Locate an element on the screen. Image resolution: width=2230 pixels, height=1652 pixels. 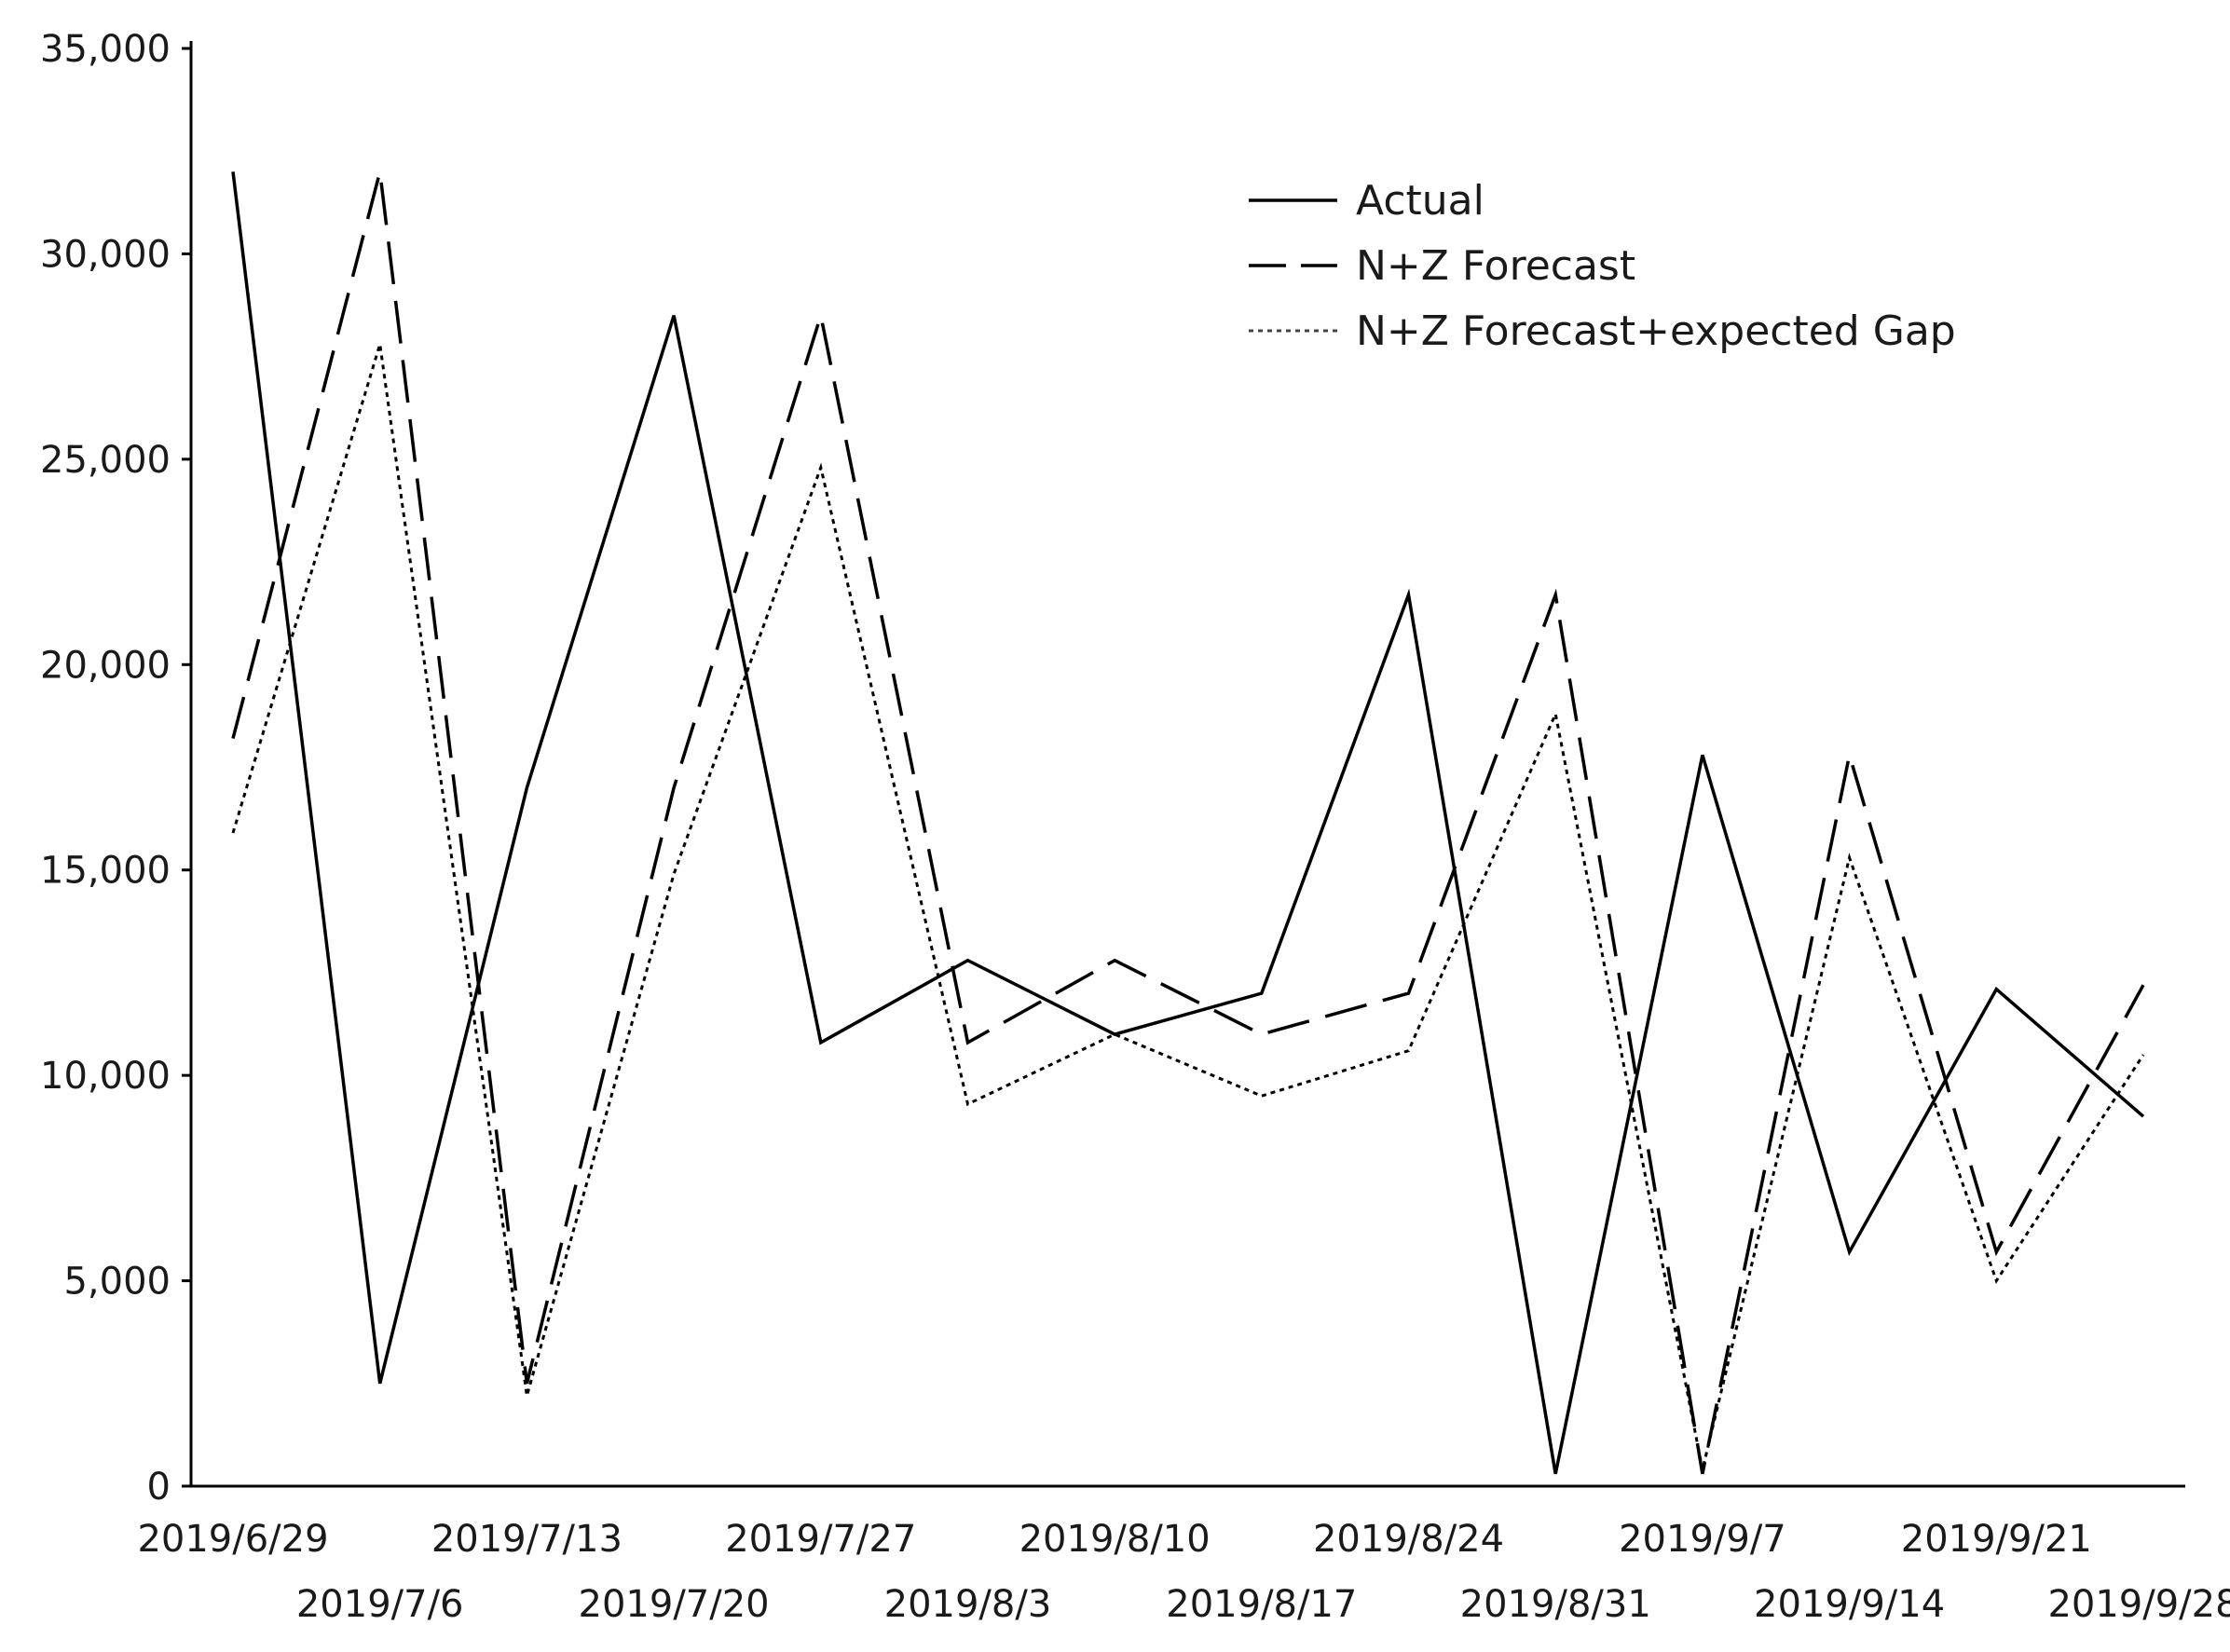
x-tick-label: 2019/8/17 is located at coordinates (1262, 1604).